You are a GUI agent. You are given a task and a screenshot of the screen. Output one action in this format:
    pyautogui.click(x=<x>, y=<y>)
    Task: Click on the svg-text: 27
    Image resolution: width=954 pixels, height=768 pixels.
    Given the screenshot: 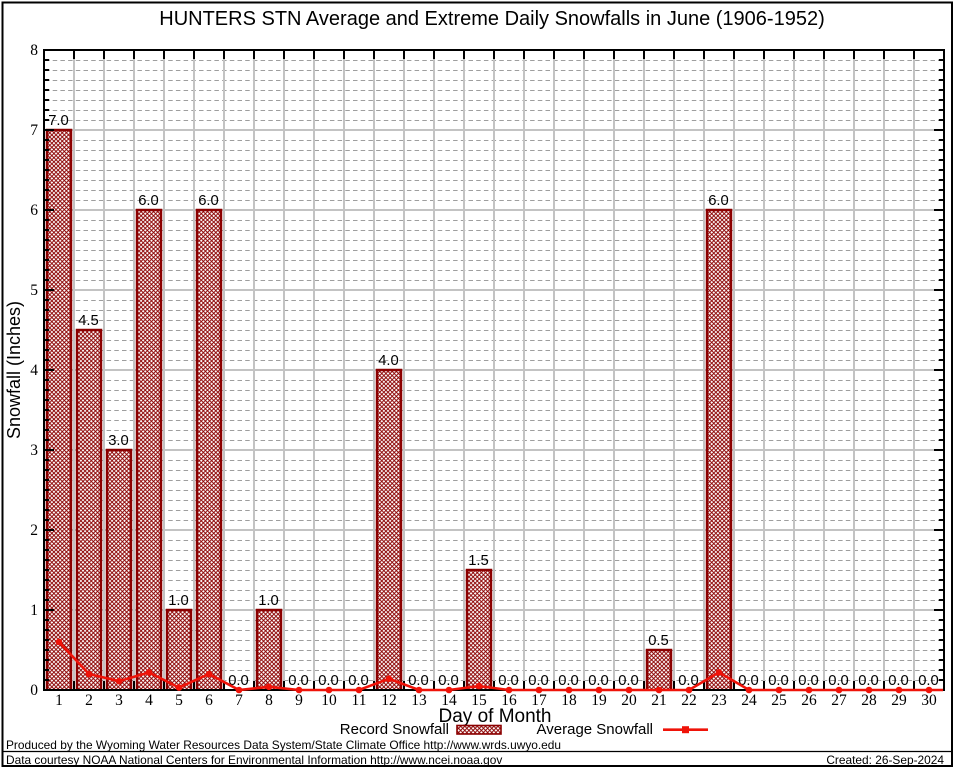 What is the action you would take?
    pyautogui.click(x=839, y=700)
    